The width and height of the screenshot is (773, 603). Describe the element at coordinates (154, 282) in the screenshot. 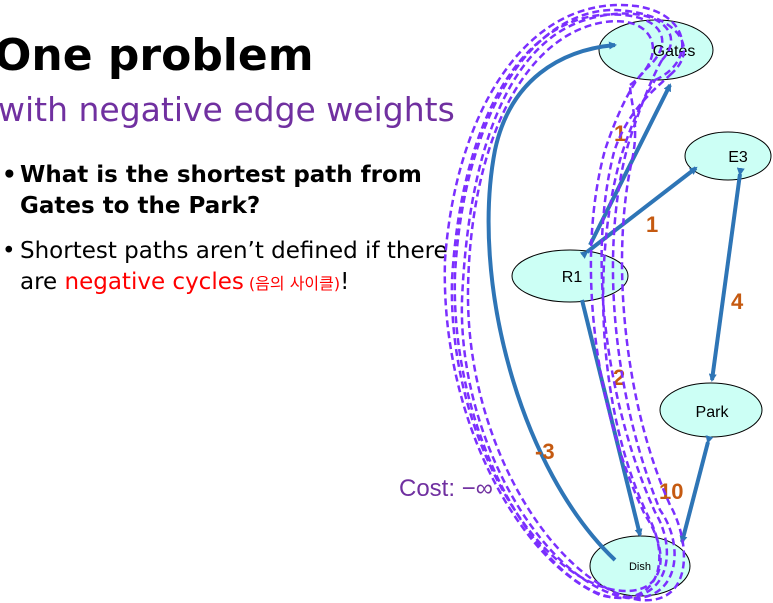

I see `negative-cycles-highlight: negative cycles` at that location.